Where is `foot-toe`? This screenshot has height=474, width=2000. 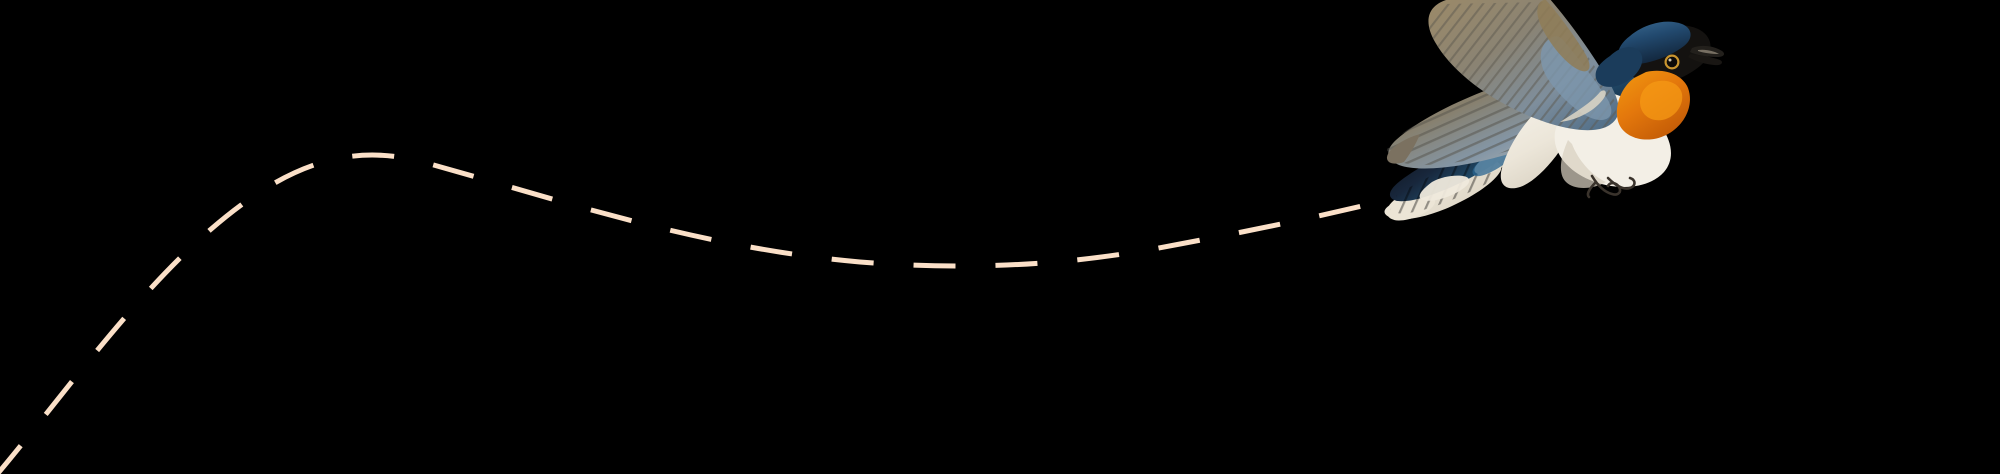
foot-toe is located at coordinates (1592, 189).